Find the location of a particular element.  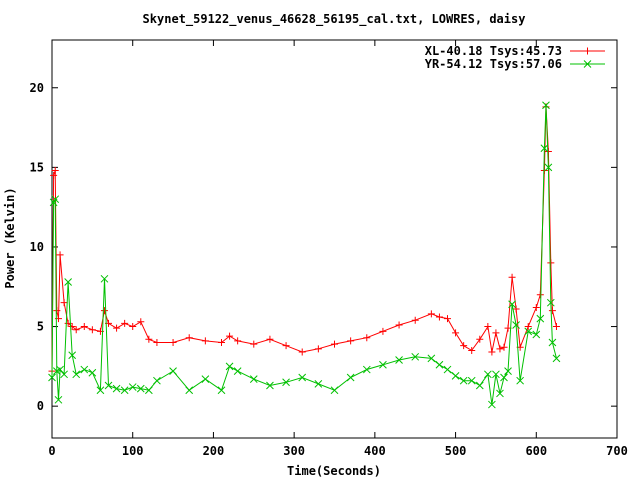

y-tick-label: 10 is located at coordinates (37, 247).